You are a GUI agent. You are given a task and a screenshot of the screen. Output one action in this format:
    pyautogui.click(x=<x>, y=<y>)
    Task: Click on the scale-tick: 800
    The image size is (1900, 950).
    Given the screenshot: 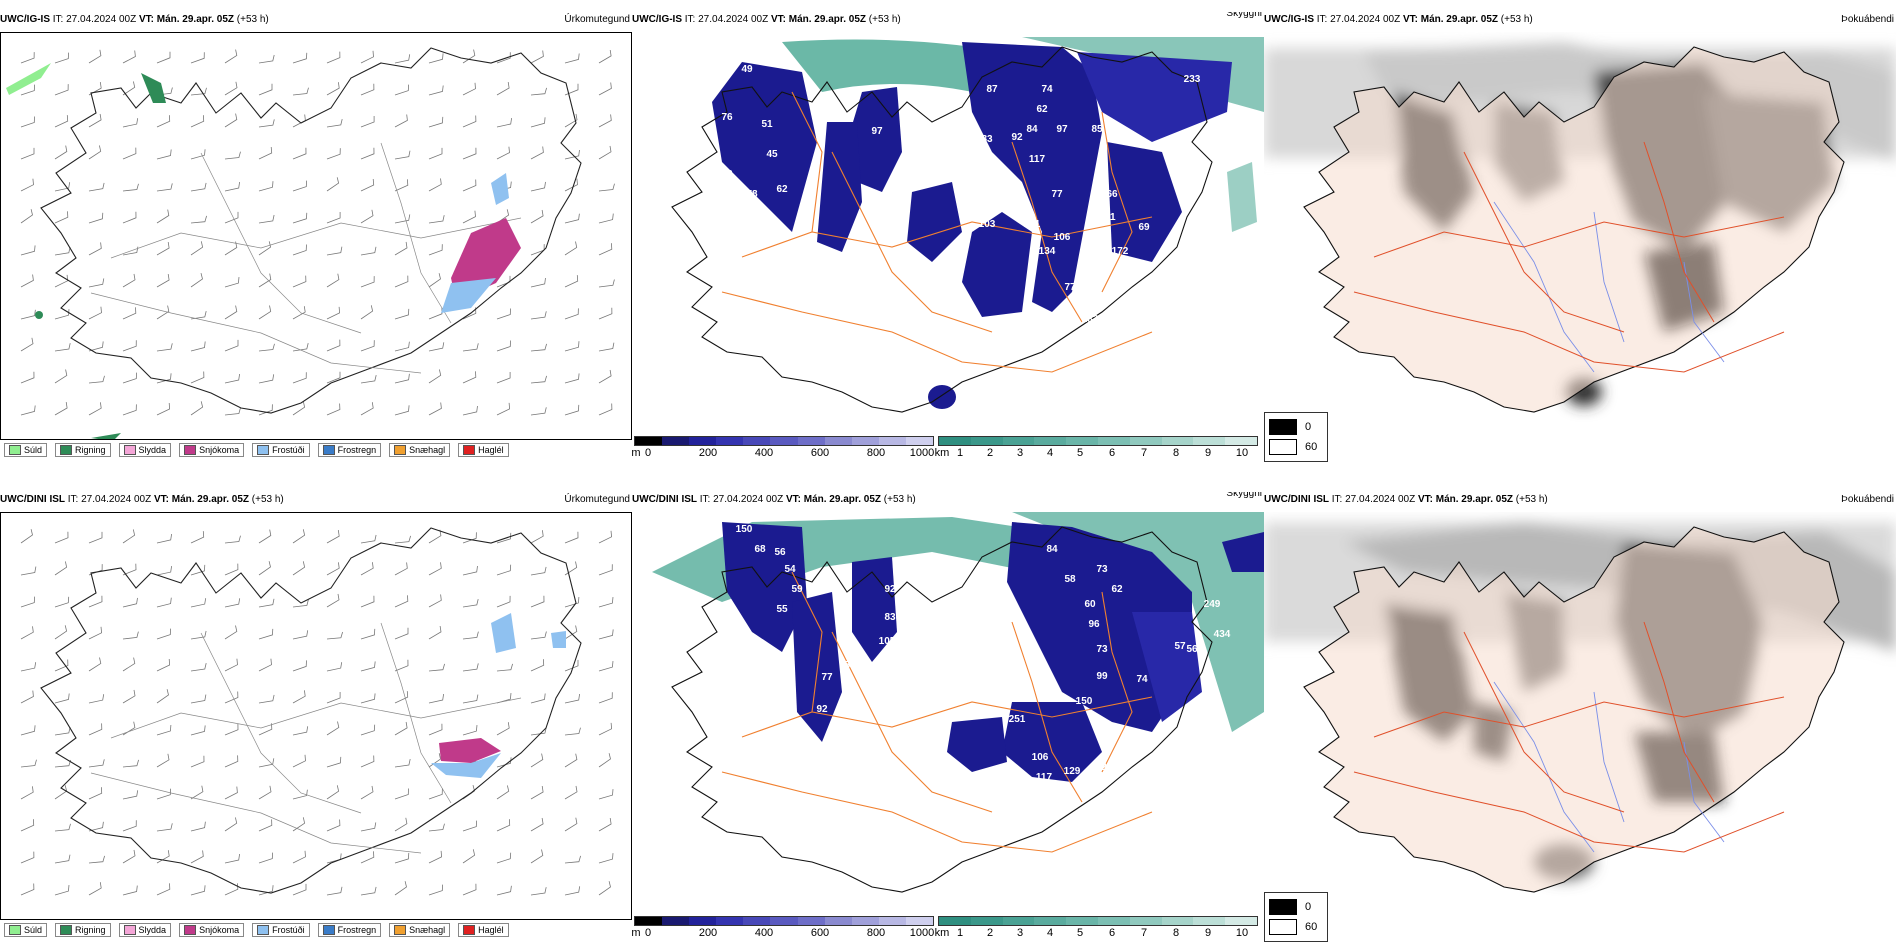 What is the action you would take?
    pyautogui.click(x=876, y=453)
    